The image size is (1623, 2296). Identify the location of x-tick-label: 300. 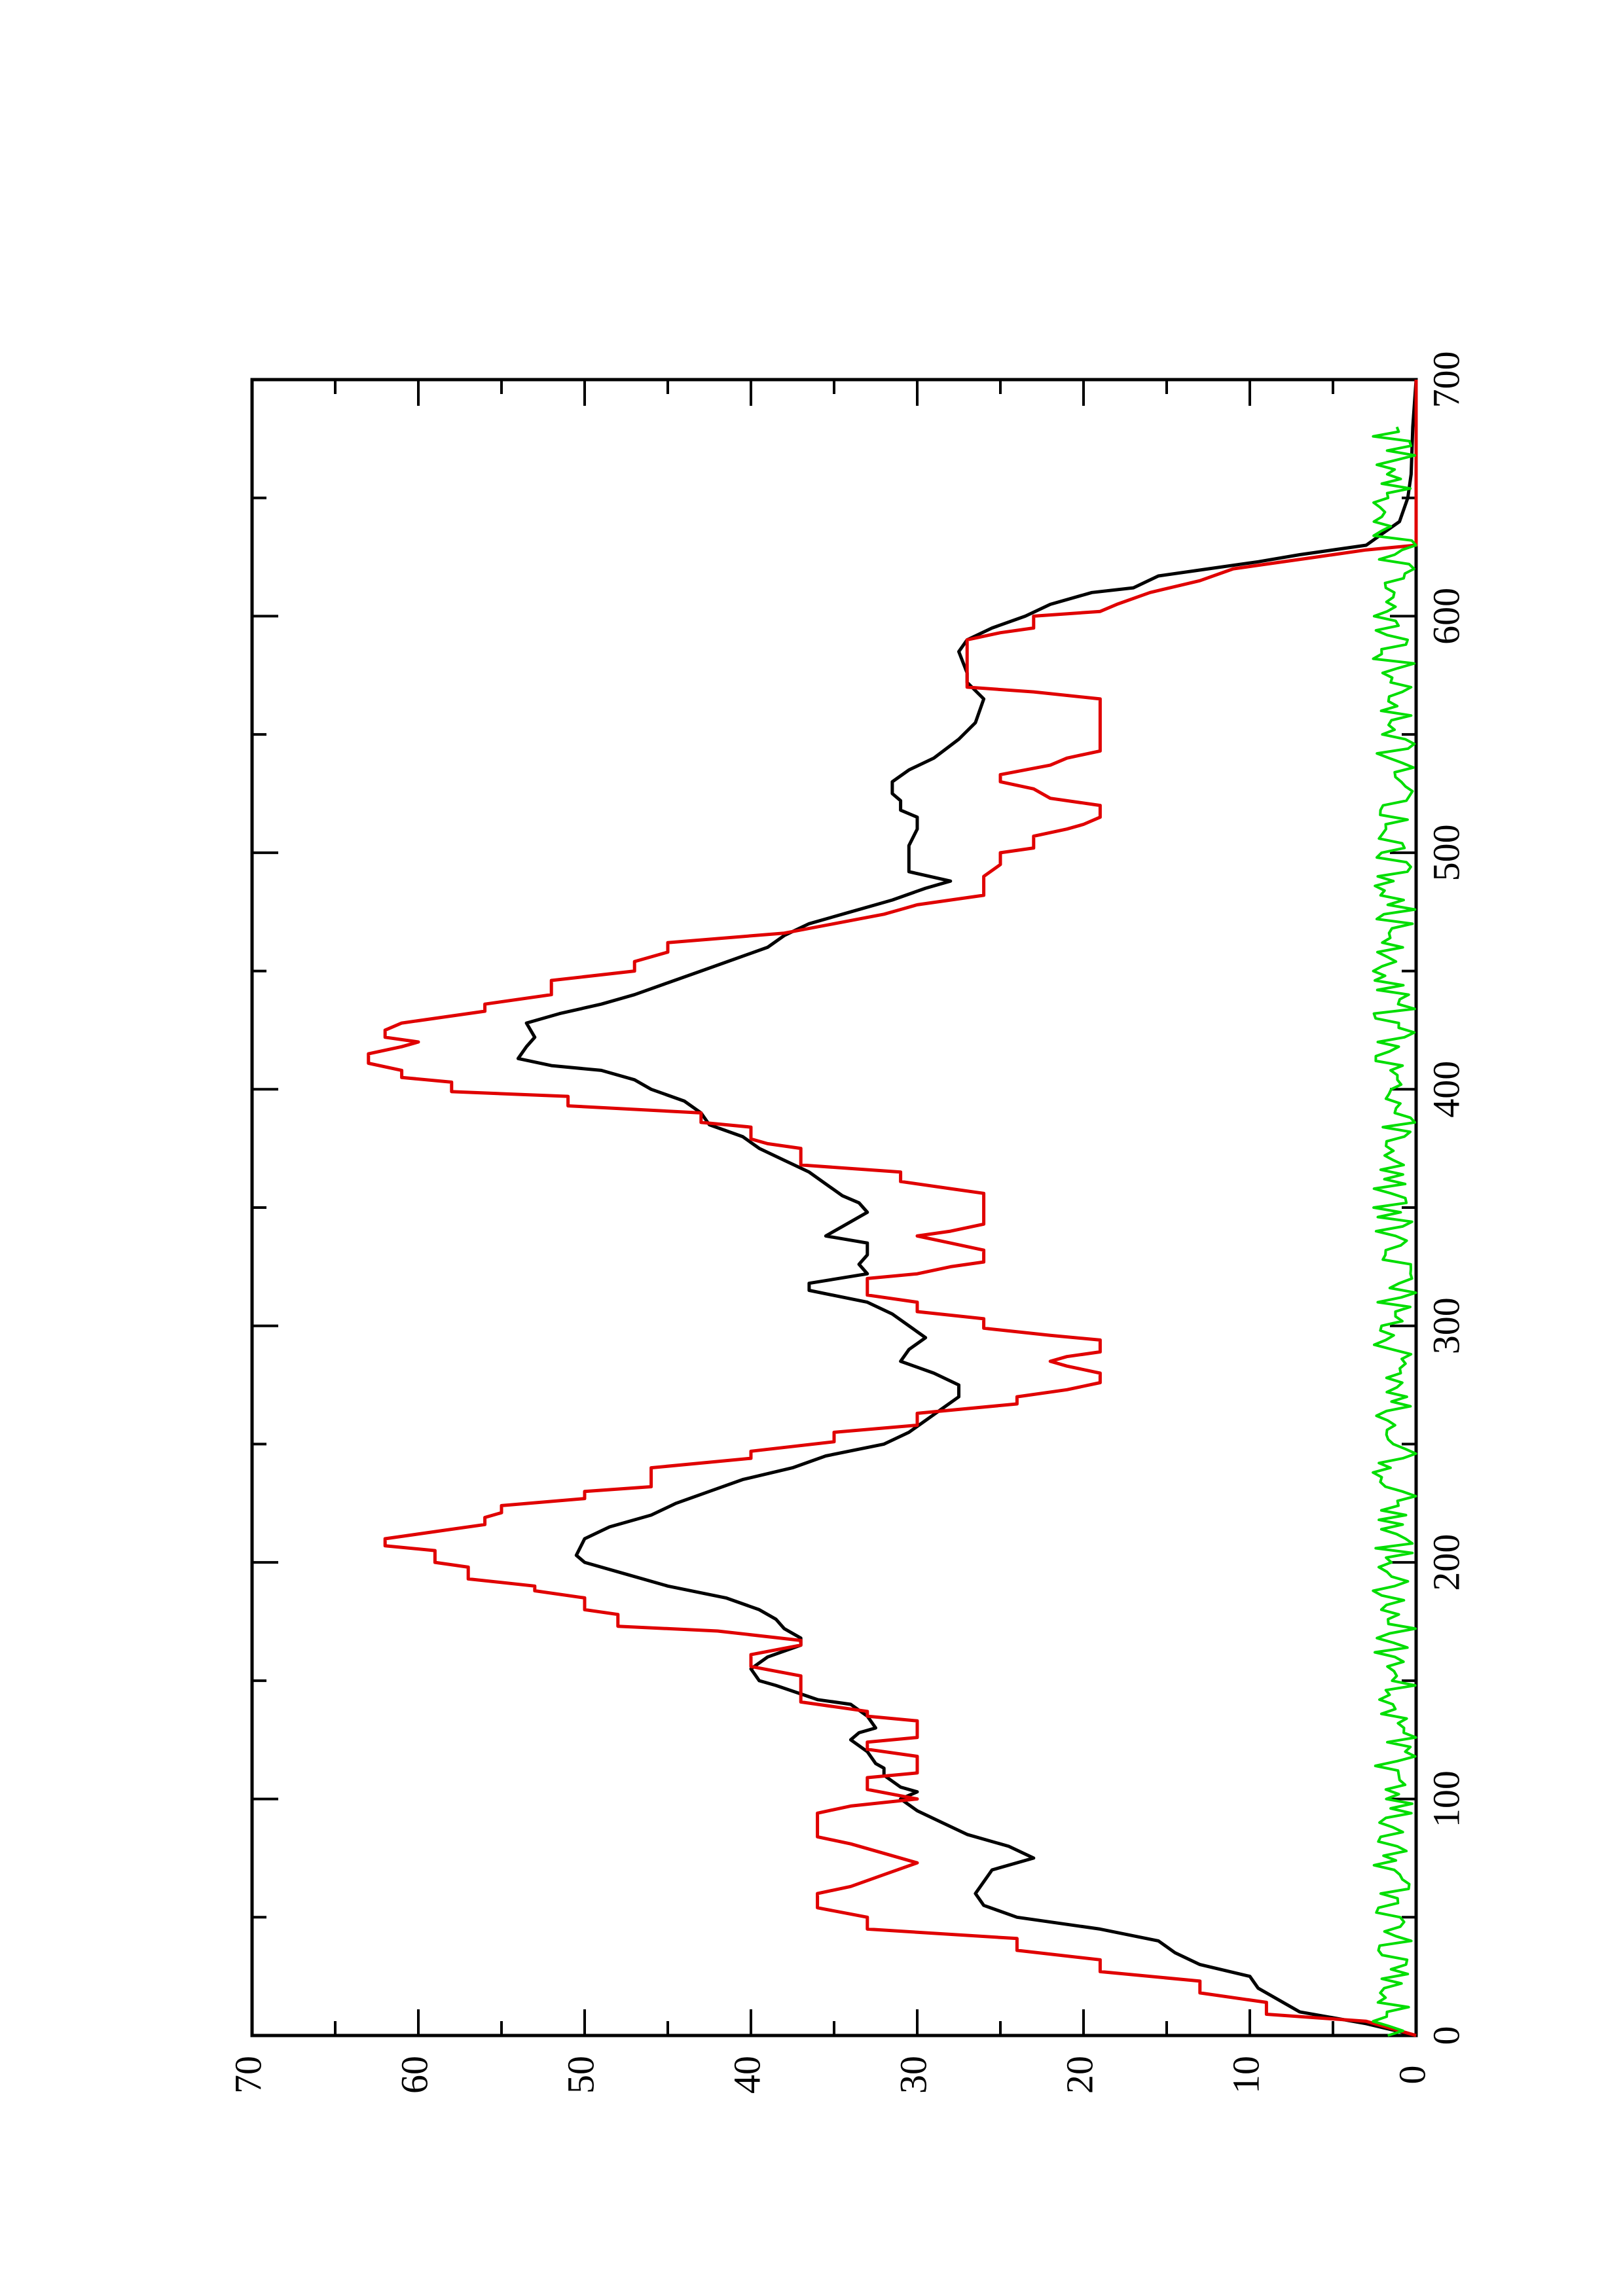
(1446, 1325).